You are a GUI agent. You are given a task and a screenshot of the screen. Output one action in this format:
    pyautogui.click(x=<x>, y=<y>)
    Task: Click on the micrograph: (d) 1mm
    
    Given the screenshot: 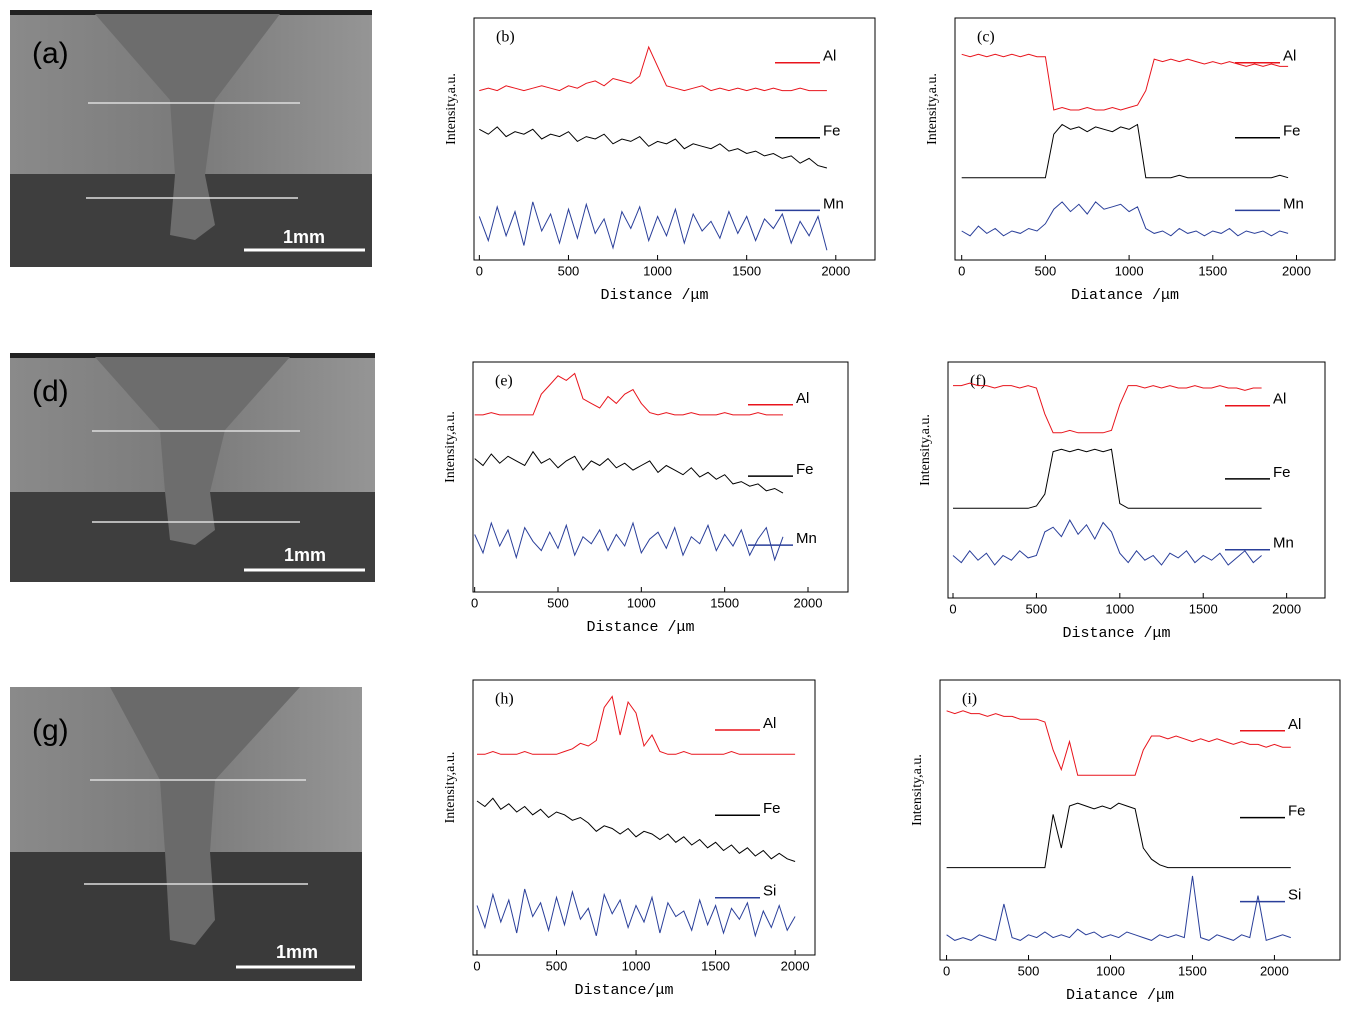 What is the action you would take?
    pyautogui.click(x=192, y=467)
    